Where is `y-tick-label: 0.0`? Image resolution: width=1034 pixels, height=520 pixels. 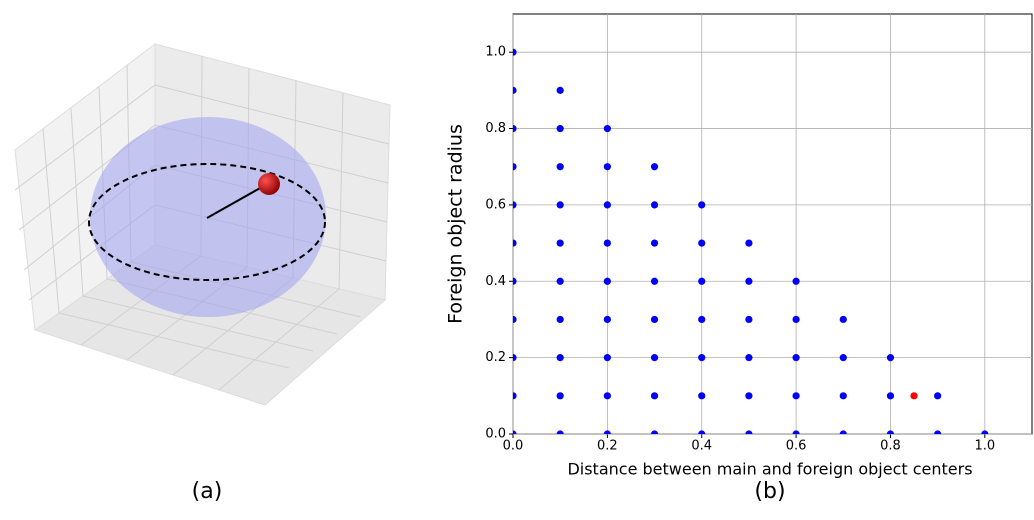
y-tick-label: 0.0 is located at coordinates (495, 434).